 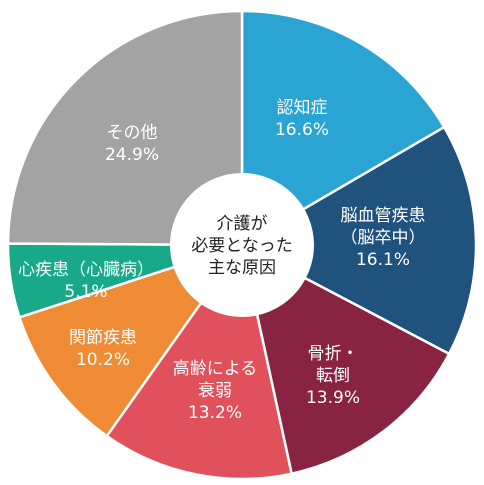 I want to click on slice-value-label: 16.1%, so click(x=383, y=260).